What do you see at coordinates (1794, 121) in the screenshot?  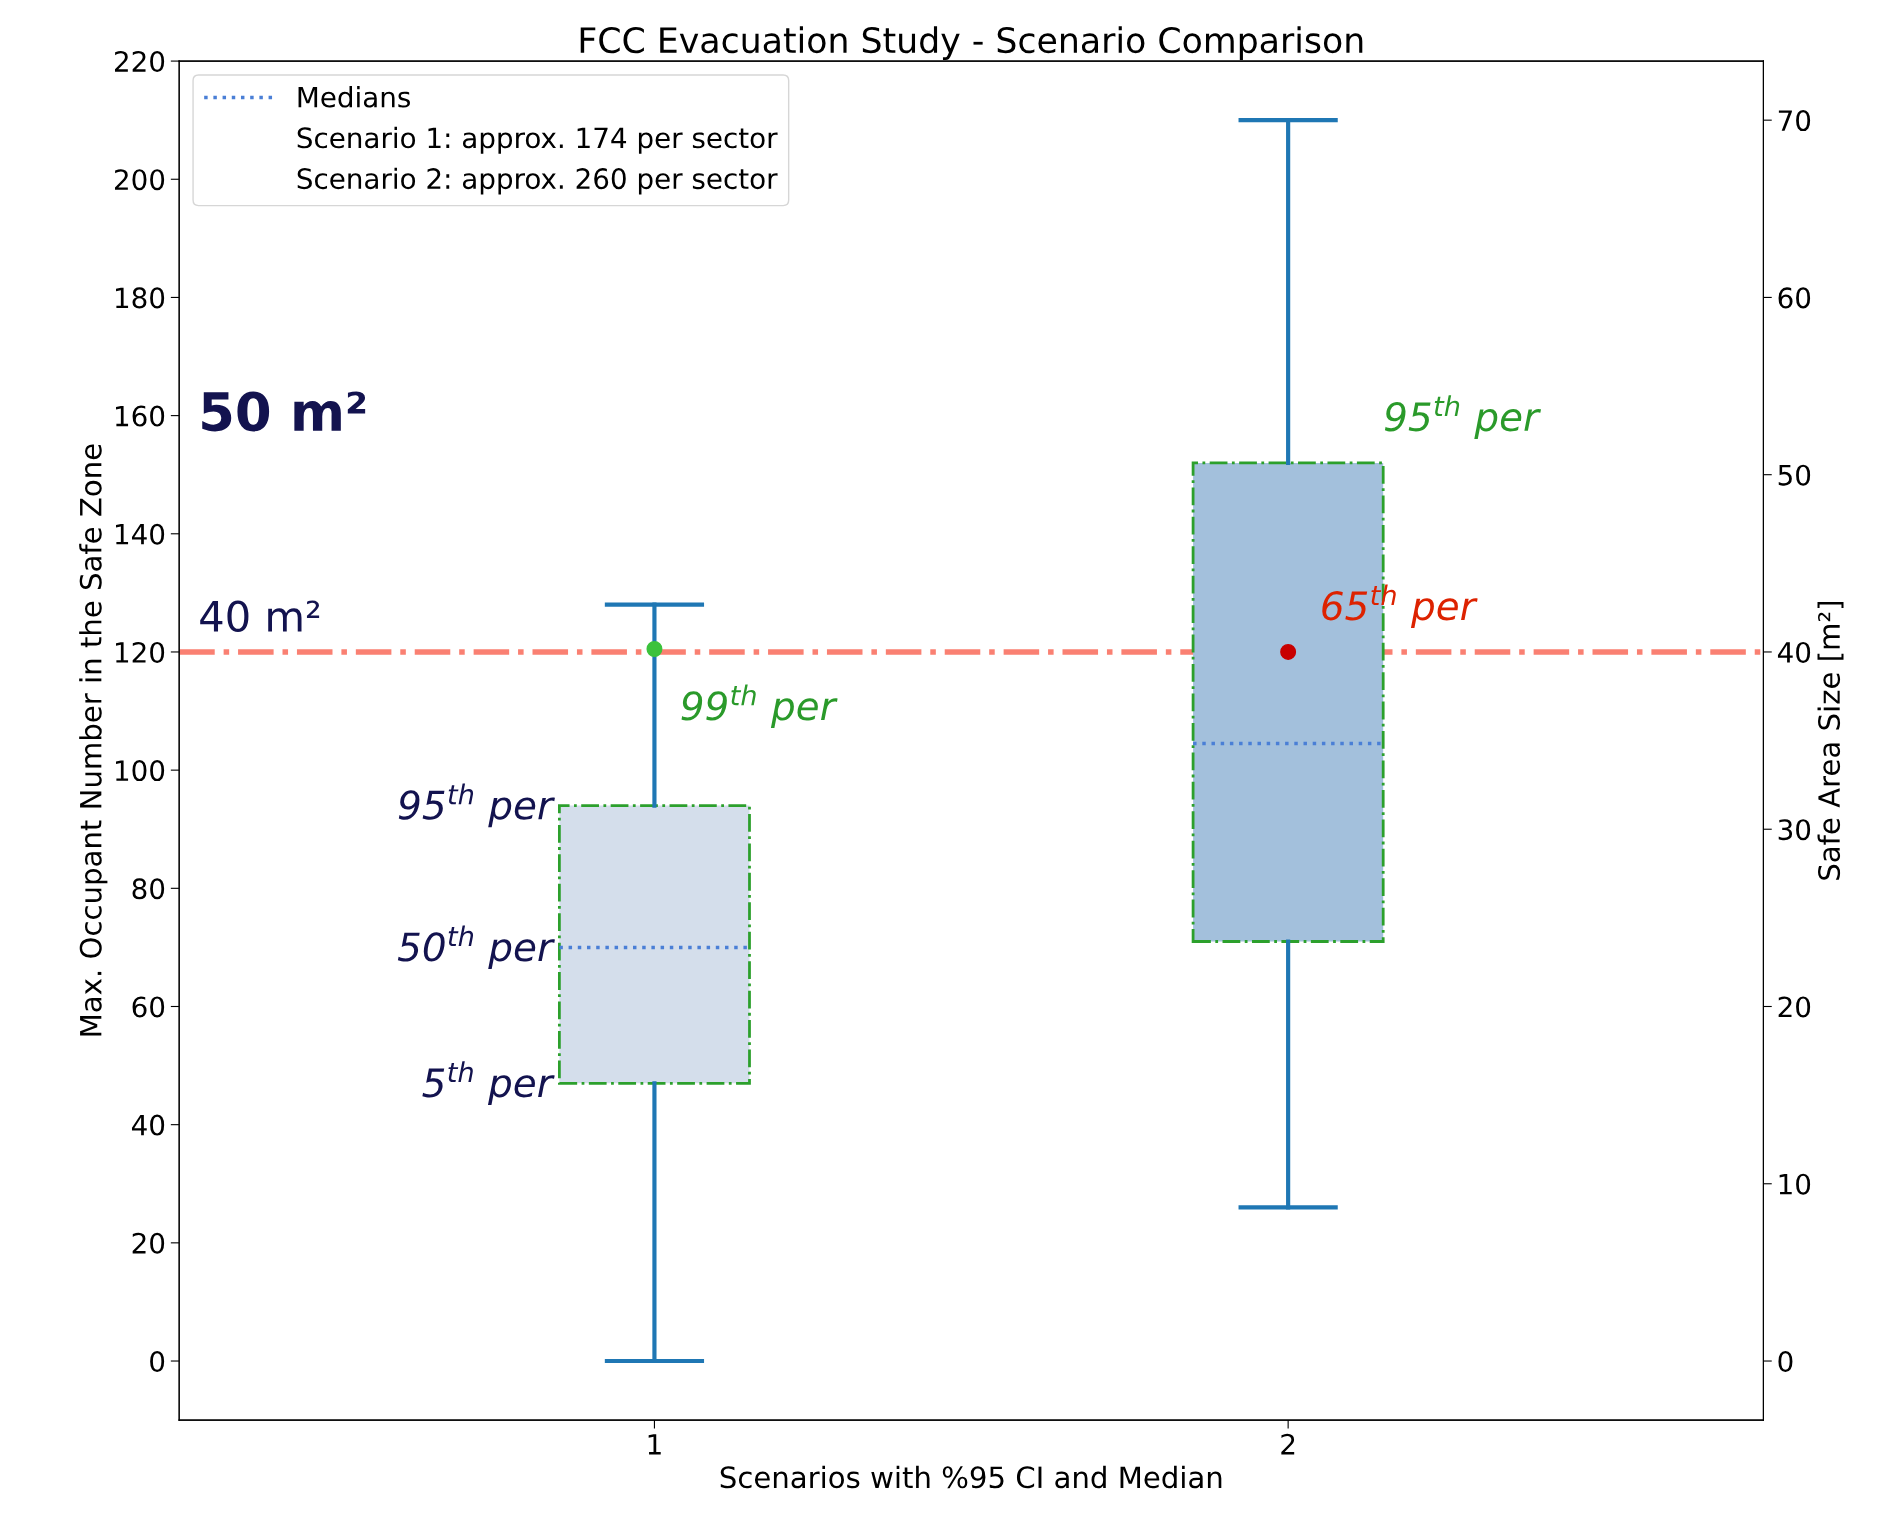 I see `y2-tick-label: 70` at bounding box center [1794, 121].